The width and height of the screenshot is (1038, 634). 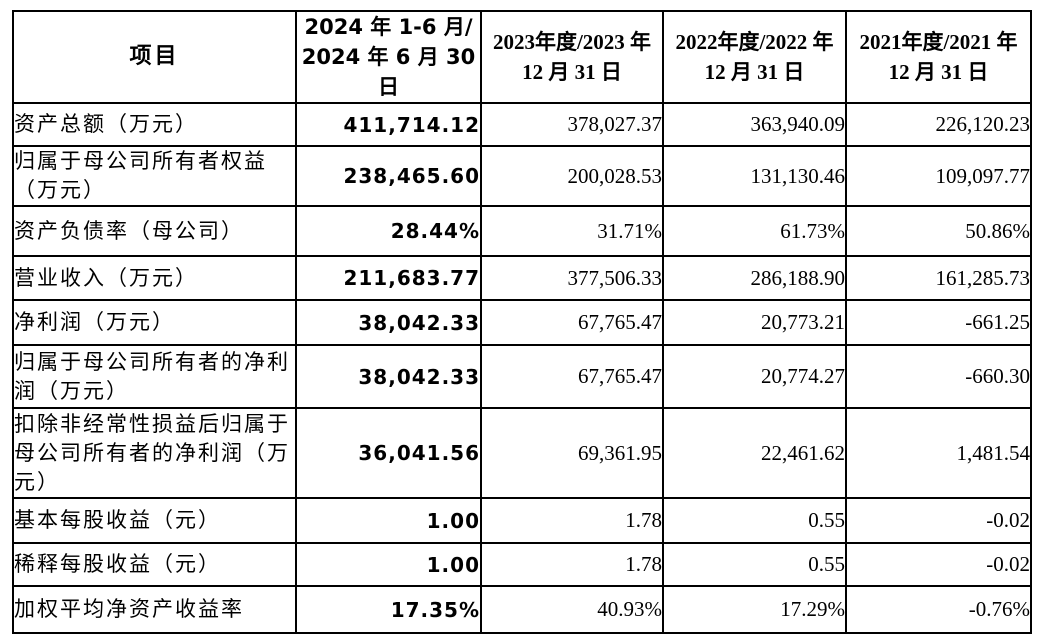 I want to click on row-label: 资产总额（万元）, so click(x=154, y=124).